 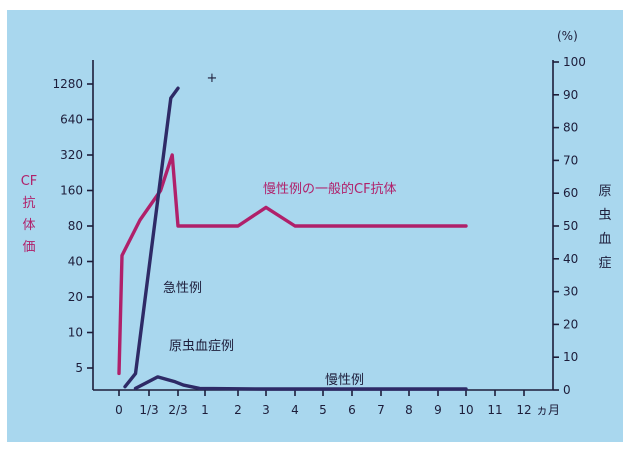 What do you see at coordinates (71, 155) in the screenshot?
I see `left-tick-label: 320` at bounding box center [71, 155].